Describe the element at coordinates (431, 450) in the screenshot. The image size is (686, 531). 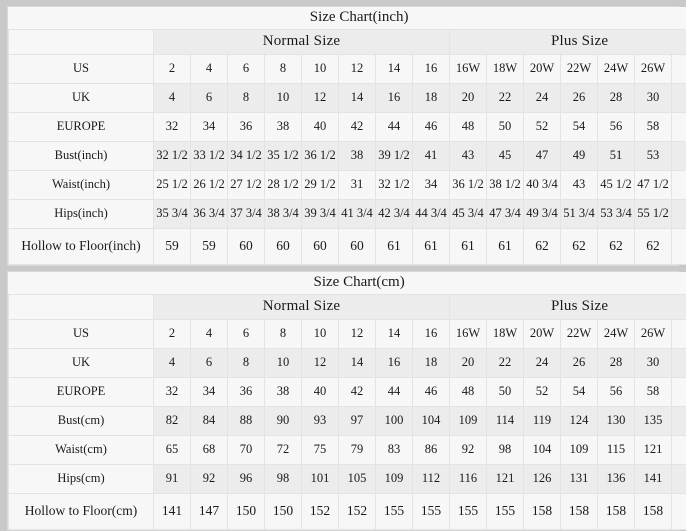
I see `table-cell: 86` at that location.